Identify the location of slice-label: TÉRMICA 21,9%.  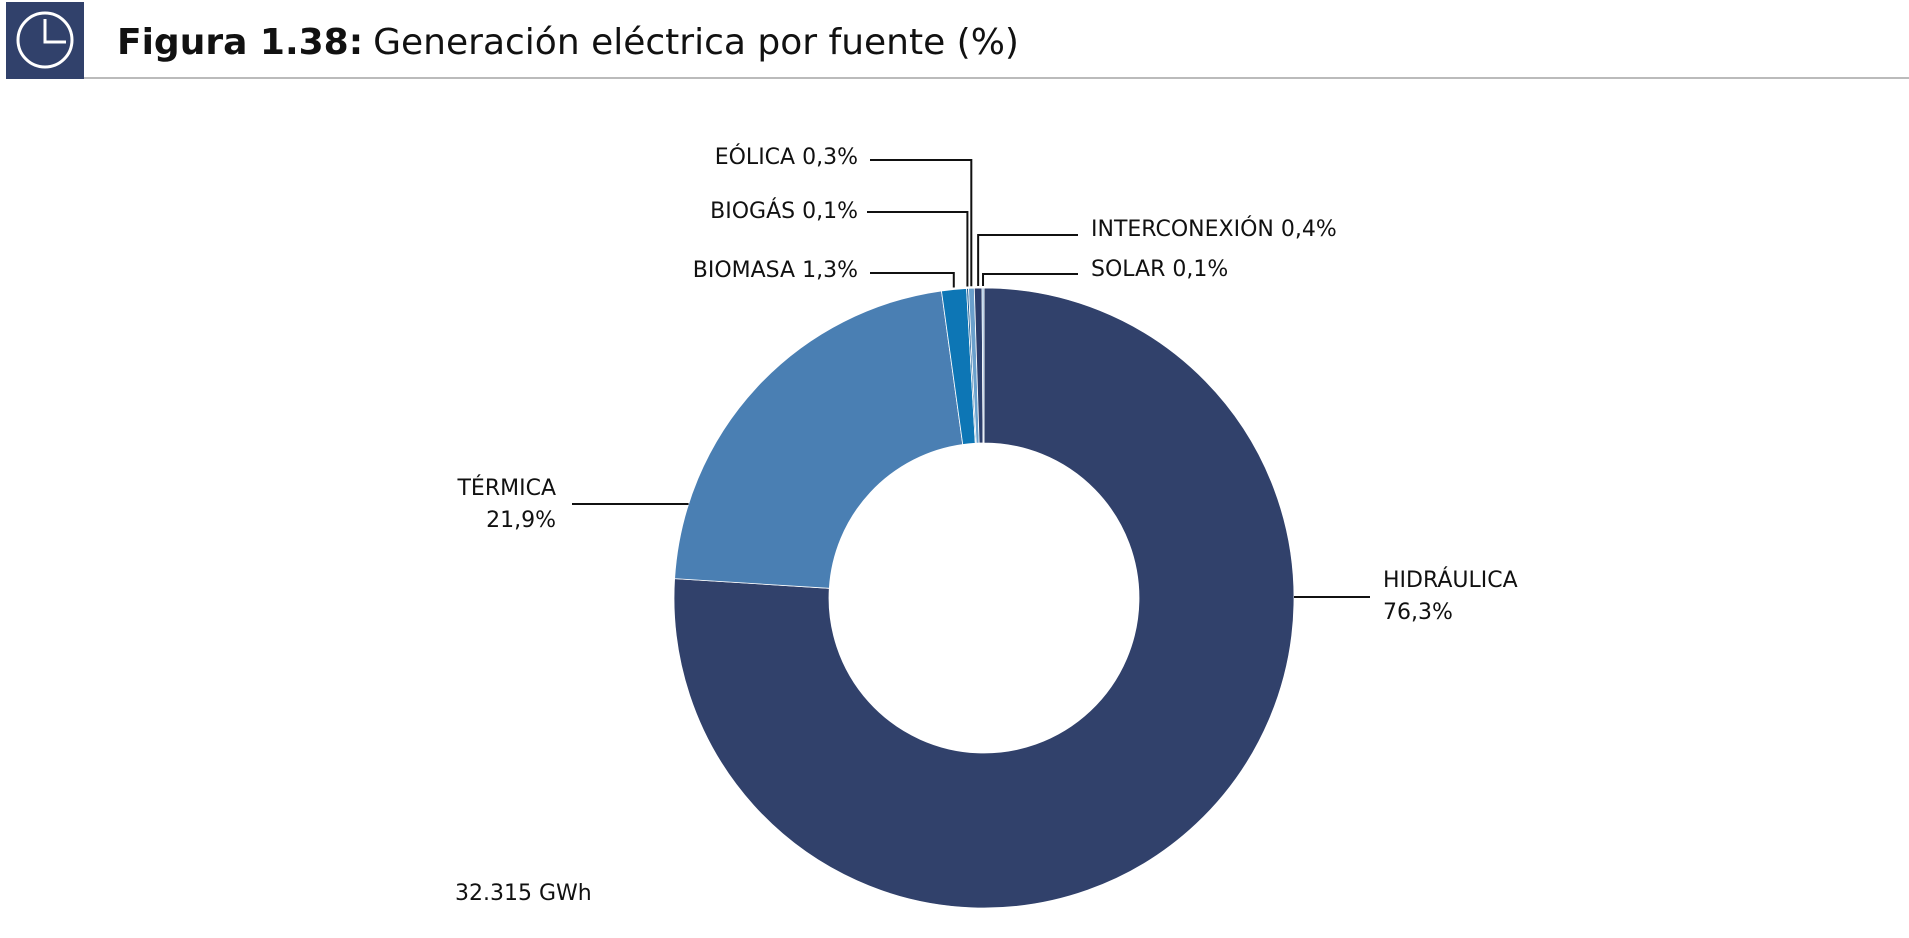
(506, 504).